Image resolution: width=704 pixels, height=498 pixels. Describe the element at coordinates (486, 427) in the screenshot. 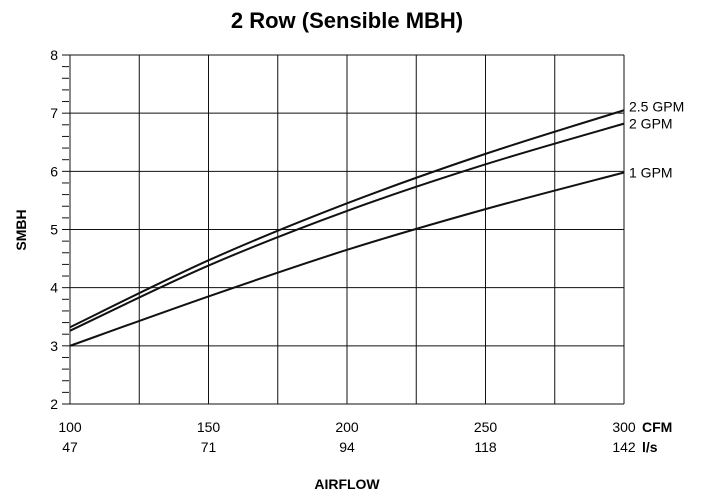

I see `x-tick-label-cfm: 250` at that location.